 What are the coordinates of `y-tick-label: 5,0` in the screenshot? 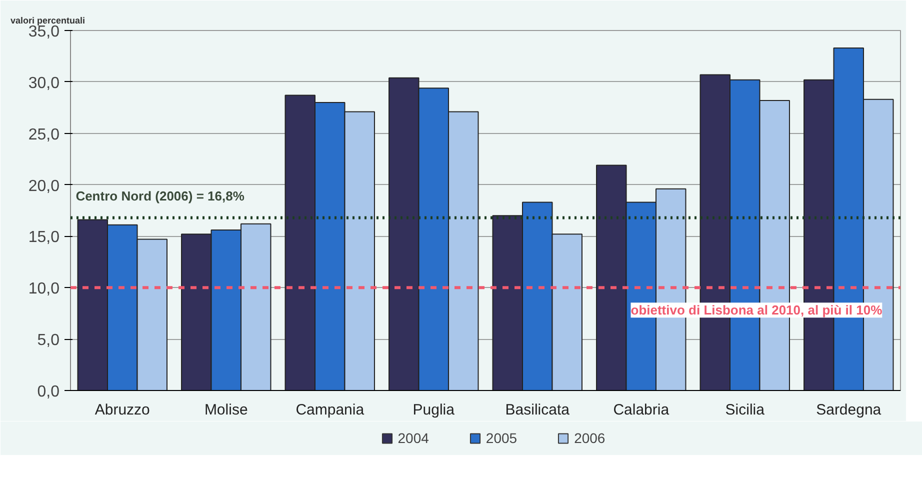 It's located at (48, 341).